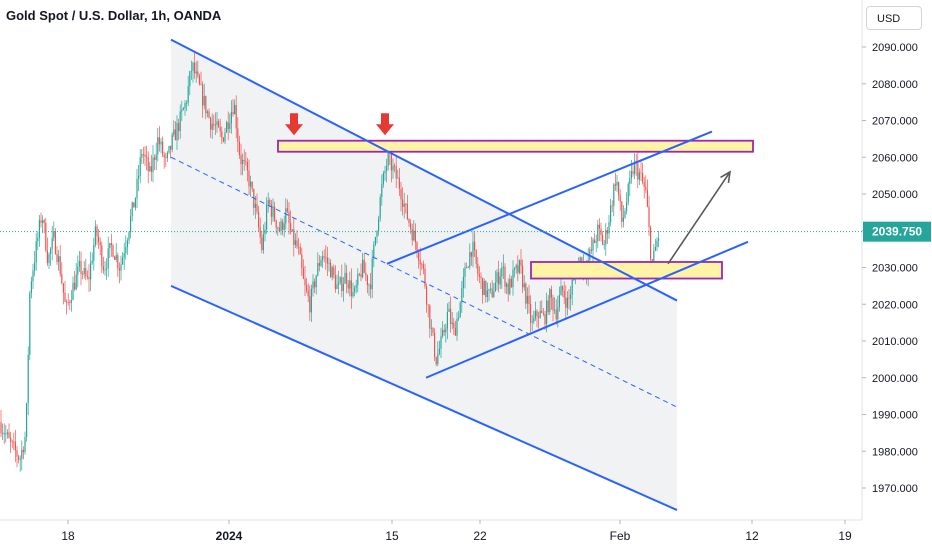  I want to click on resistance-zone, so click(515, 146).